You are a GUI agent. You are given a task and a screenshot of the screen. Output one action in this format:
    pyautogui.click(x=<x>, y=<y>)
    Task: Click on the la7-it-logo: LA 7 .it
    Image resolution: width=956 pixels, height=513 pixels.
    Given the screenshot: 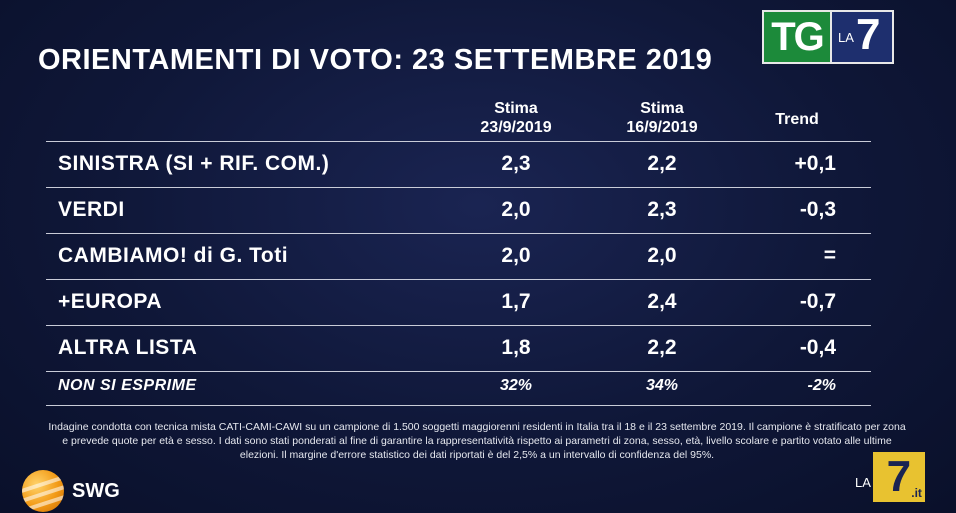 What is the action you would take?
    pyautogui.click(x=890, y=477)
    